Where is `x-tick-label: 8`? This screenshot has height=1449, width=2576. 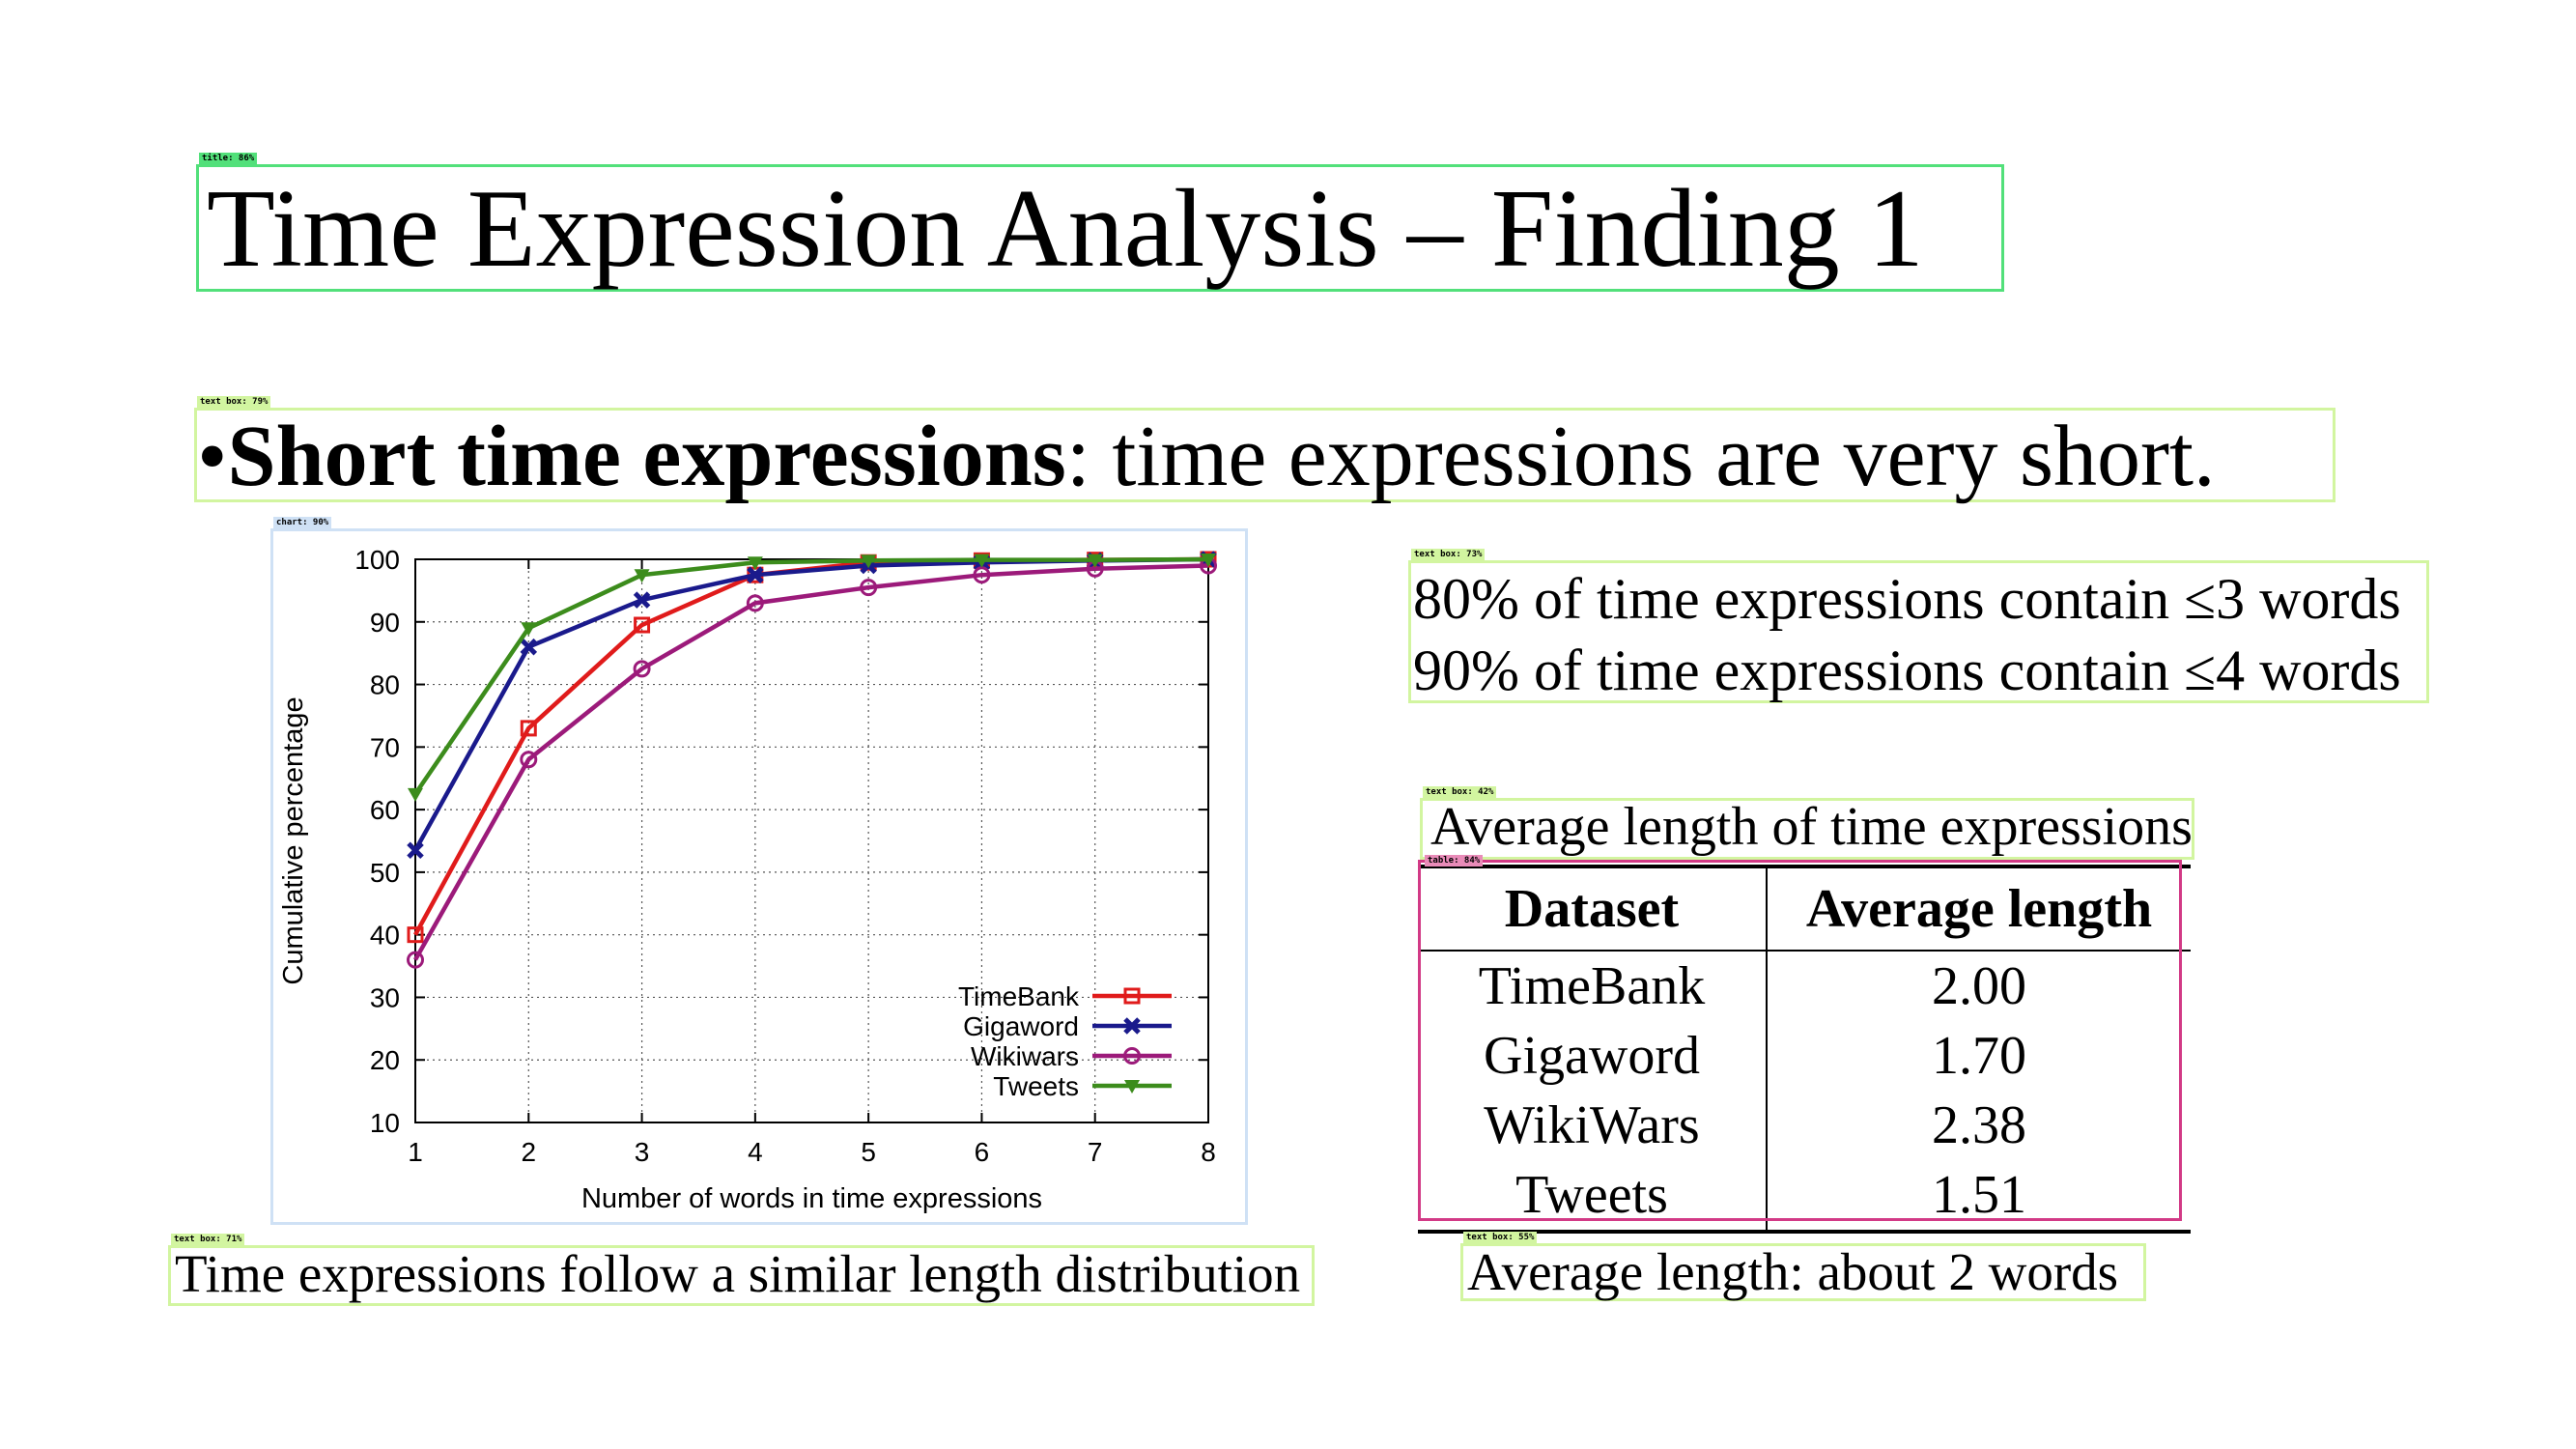
x-tick-label: 8 is located at coordinates (1208, 1152).